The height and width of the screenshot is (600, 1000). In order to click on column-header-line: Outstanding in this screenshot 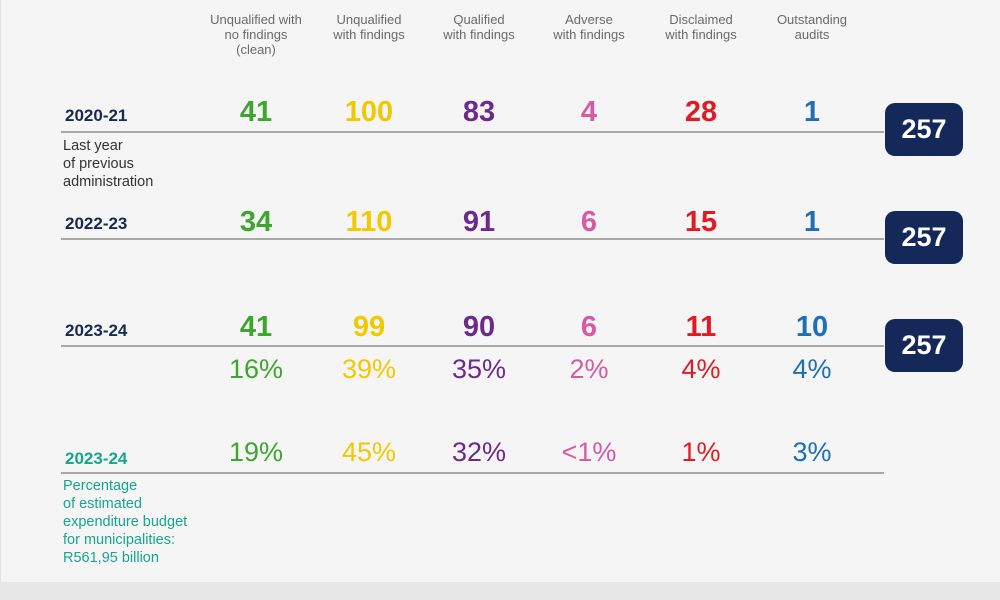, I will do `click(812, 19)`.